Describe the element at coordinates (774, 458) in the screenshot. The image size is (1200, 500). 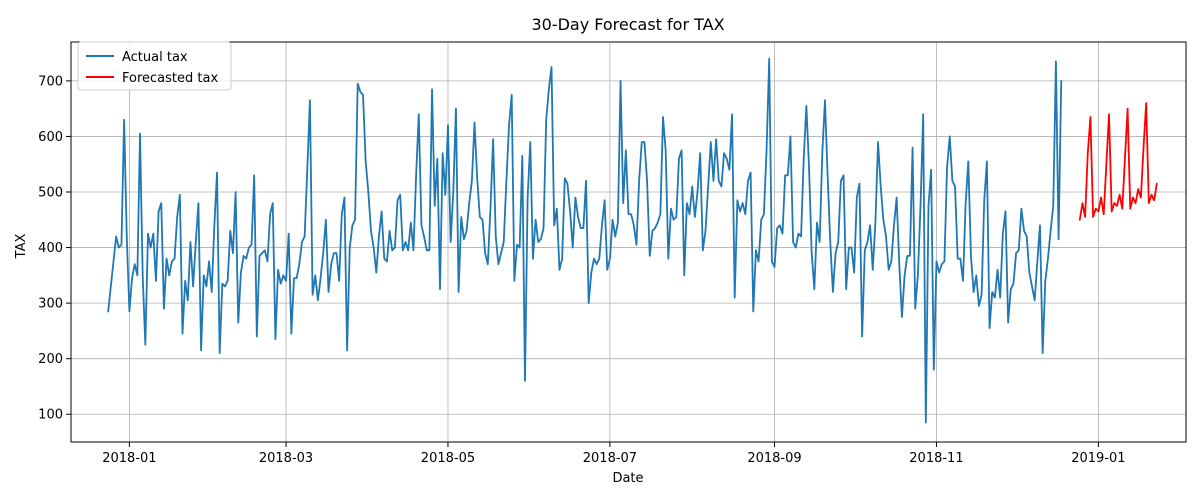
I see `x-tick-label: 2018-09` at that location.